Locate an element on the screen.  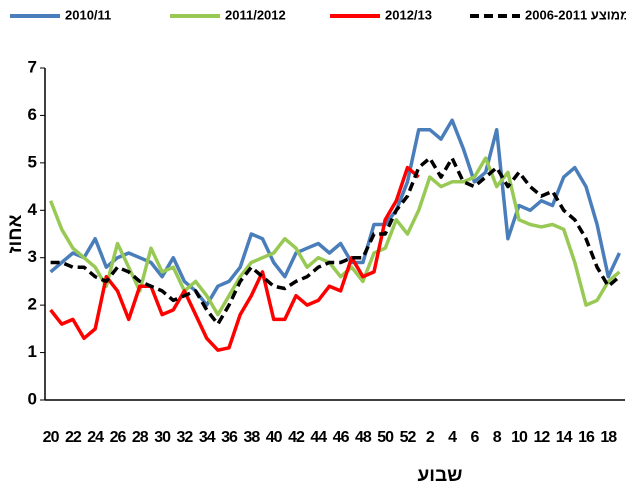
x-tick-label: 42 is located at coordinates (296, 437).